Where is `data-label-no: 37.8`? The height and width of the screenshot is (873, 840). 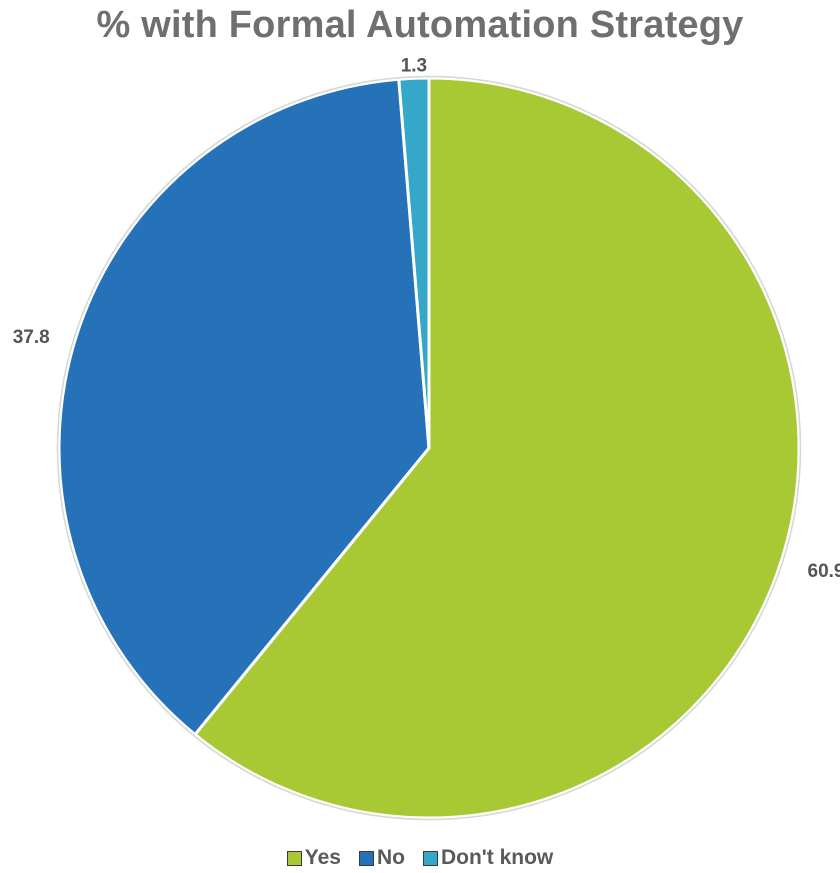 data-label-no: 37.8 is located at coordinates (31, 337).